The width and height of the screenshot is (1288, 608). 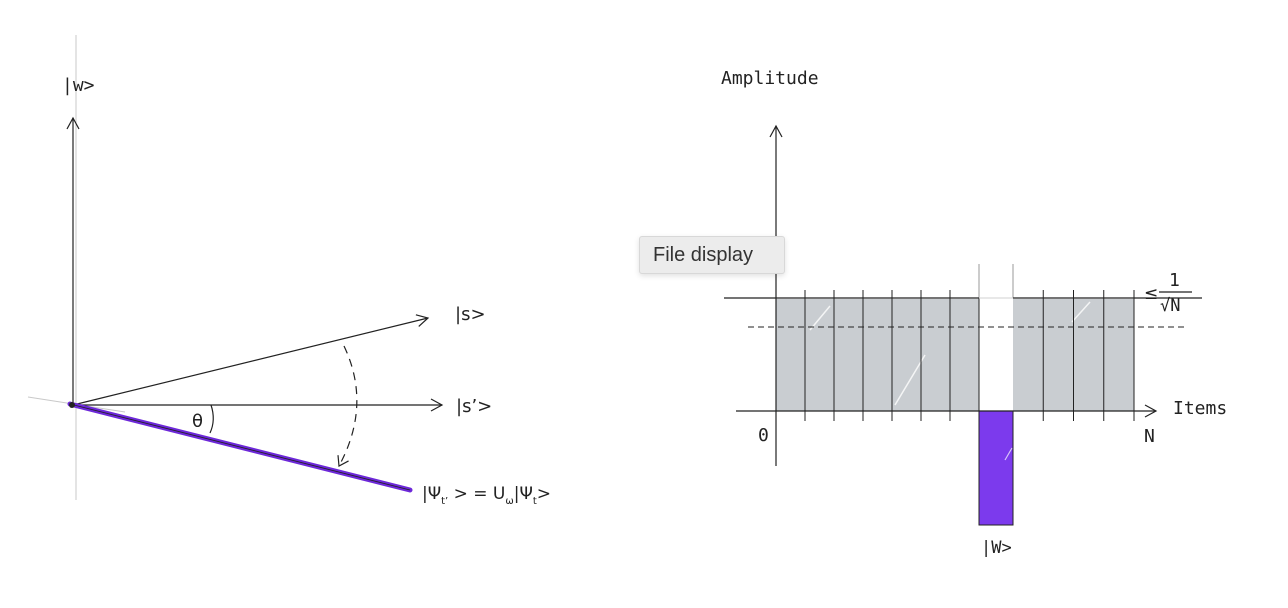 I want to click on amplitude-level-label: ≤ 1 √N, so click(x=1168, y=293).